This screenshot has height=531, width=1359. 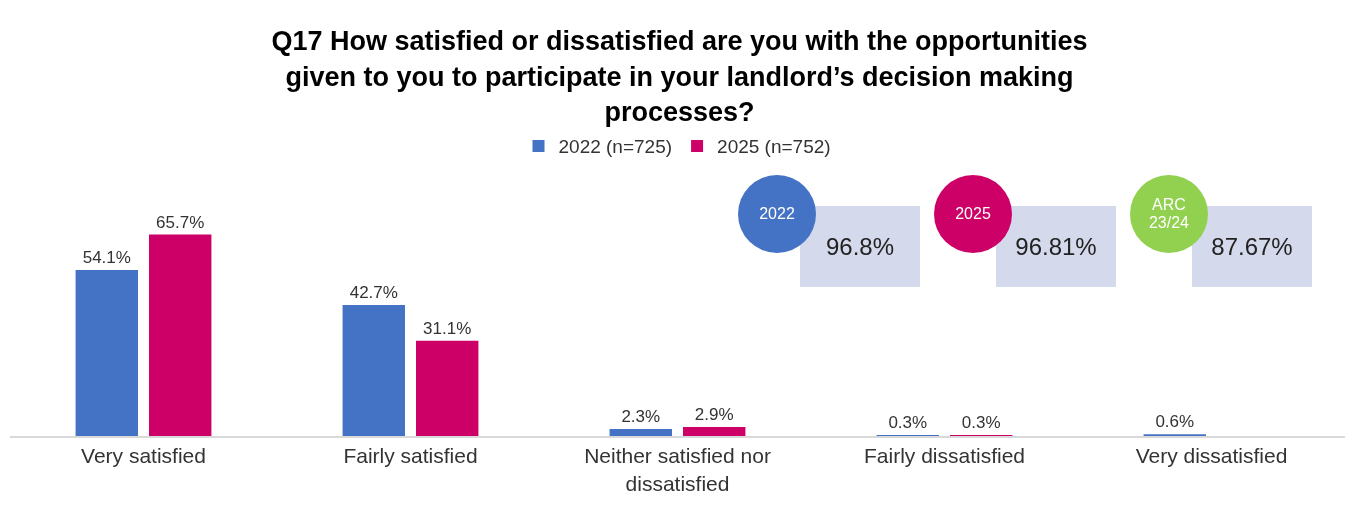 I want to click on data-label: 0.6%, so click(x=1175, y=422).